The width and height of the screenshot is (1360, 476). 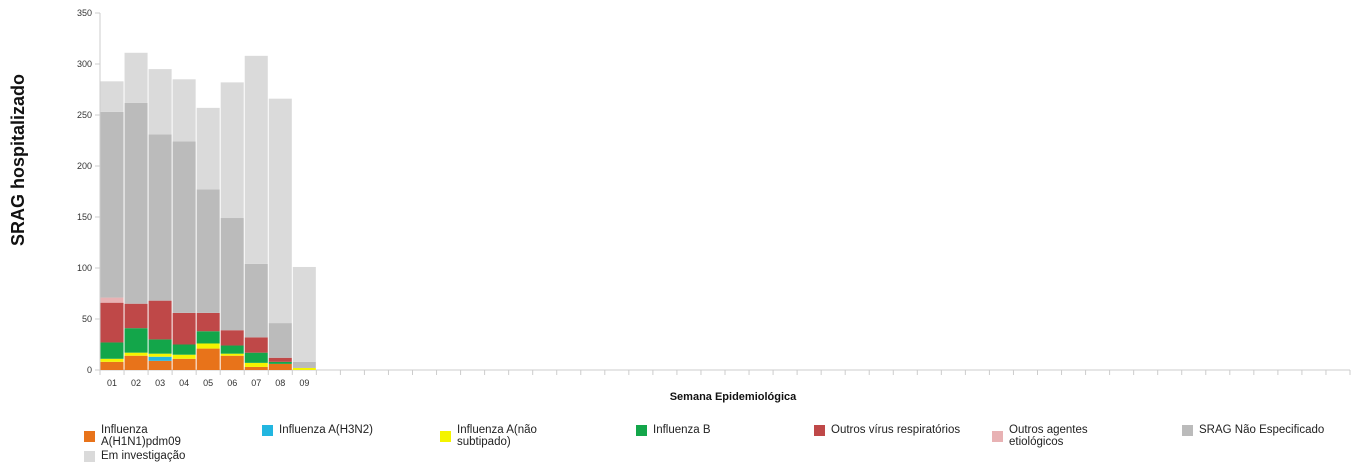 I want to click on legend-label: Influenza B, so click(x=682, y=430).